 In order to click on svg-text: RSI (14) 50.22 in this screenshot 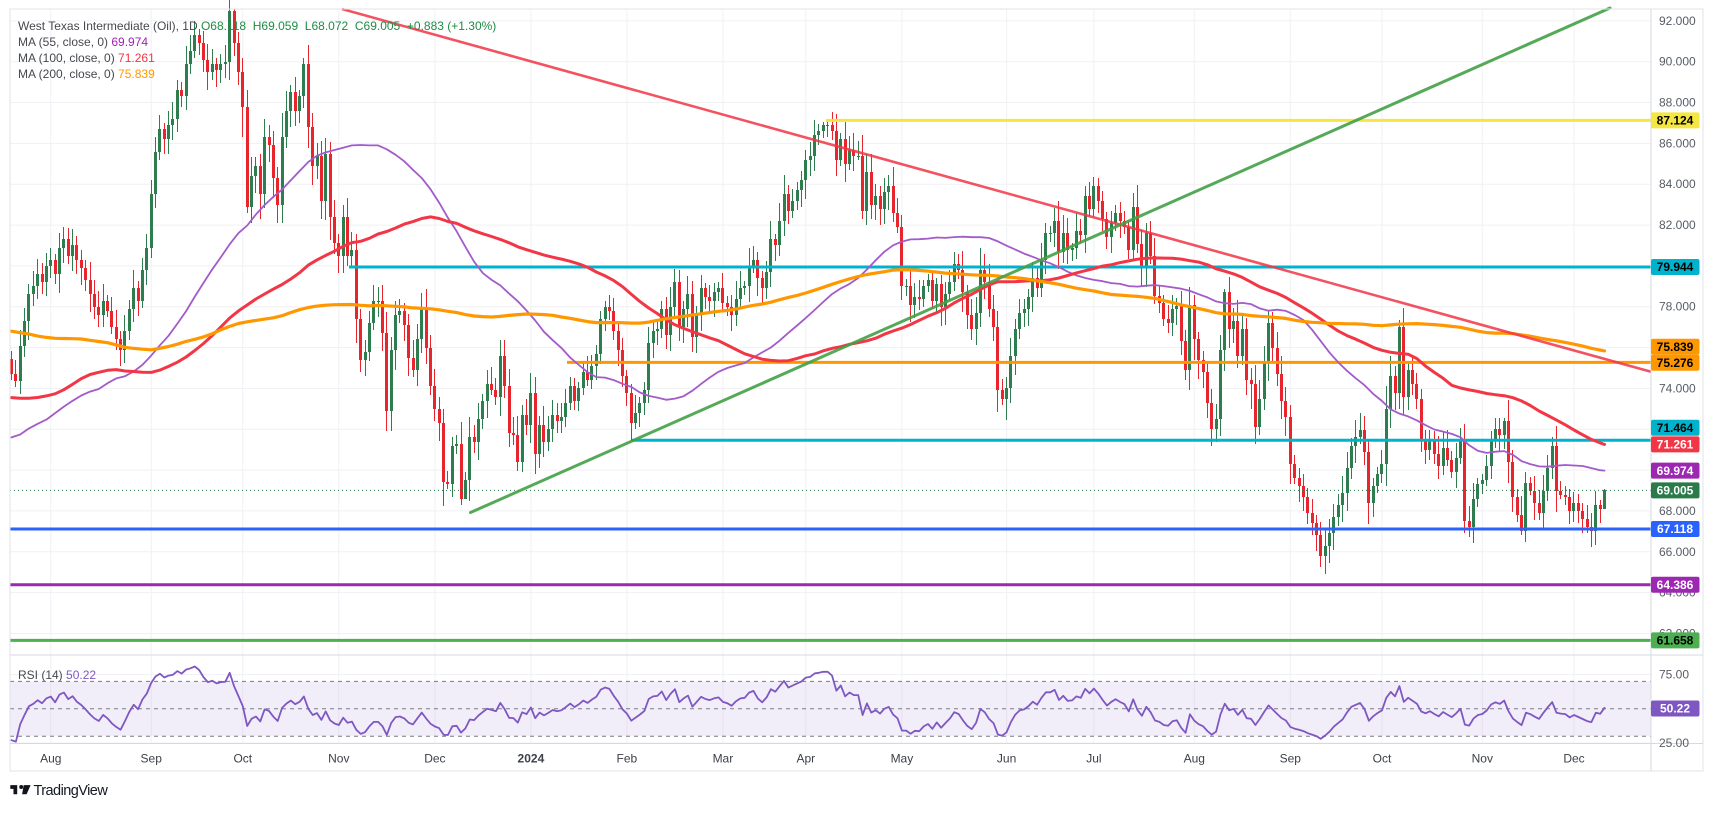, I will do `click(57, 675)`.